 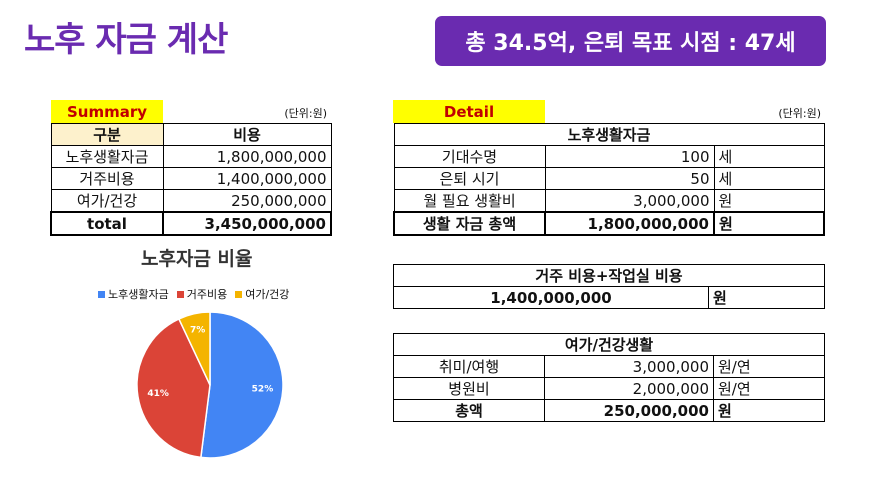 I want to click on table-row: 병원비 2,000,000 원/연, so click(x=609, y=388).